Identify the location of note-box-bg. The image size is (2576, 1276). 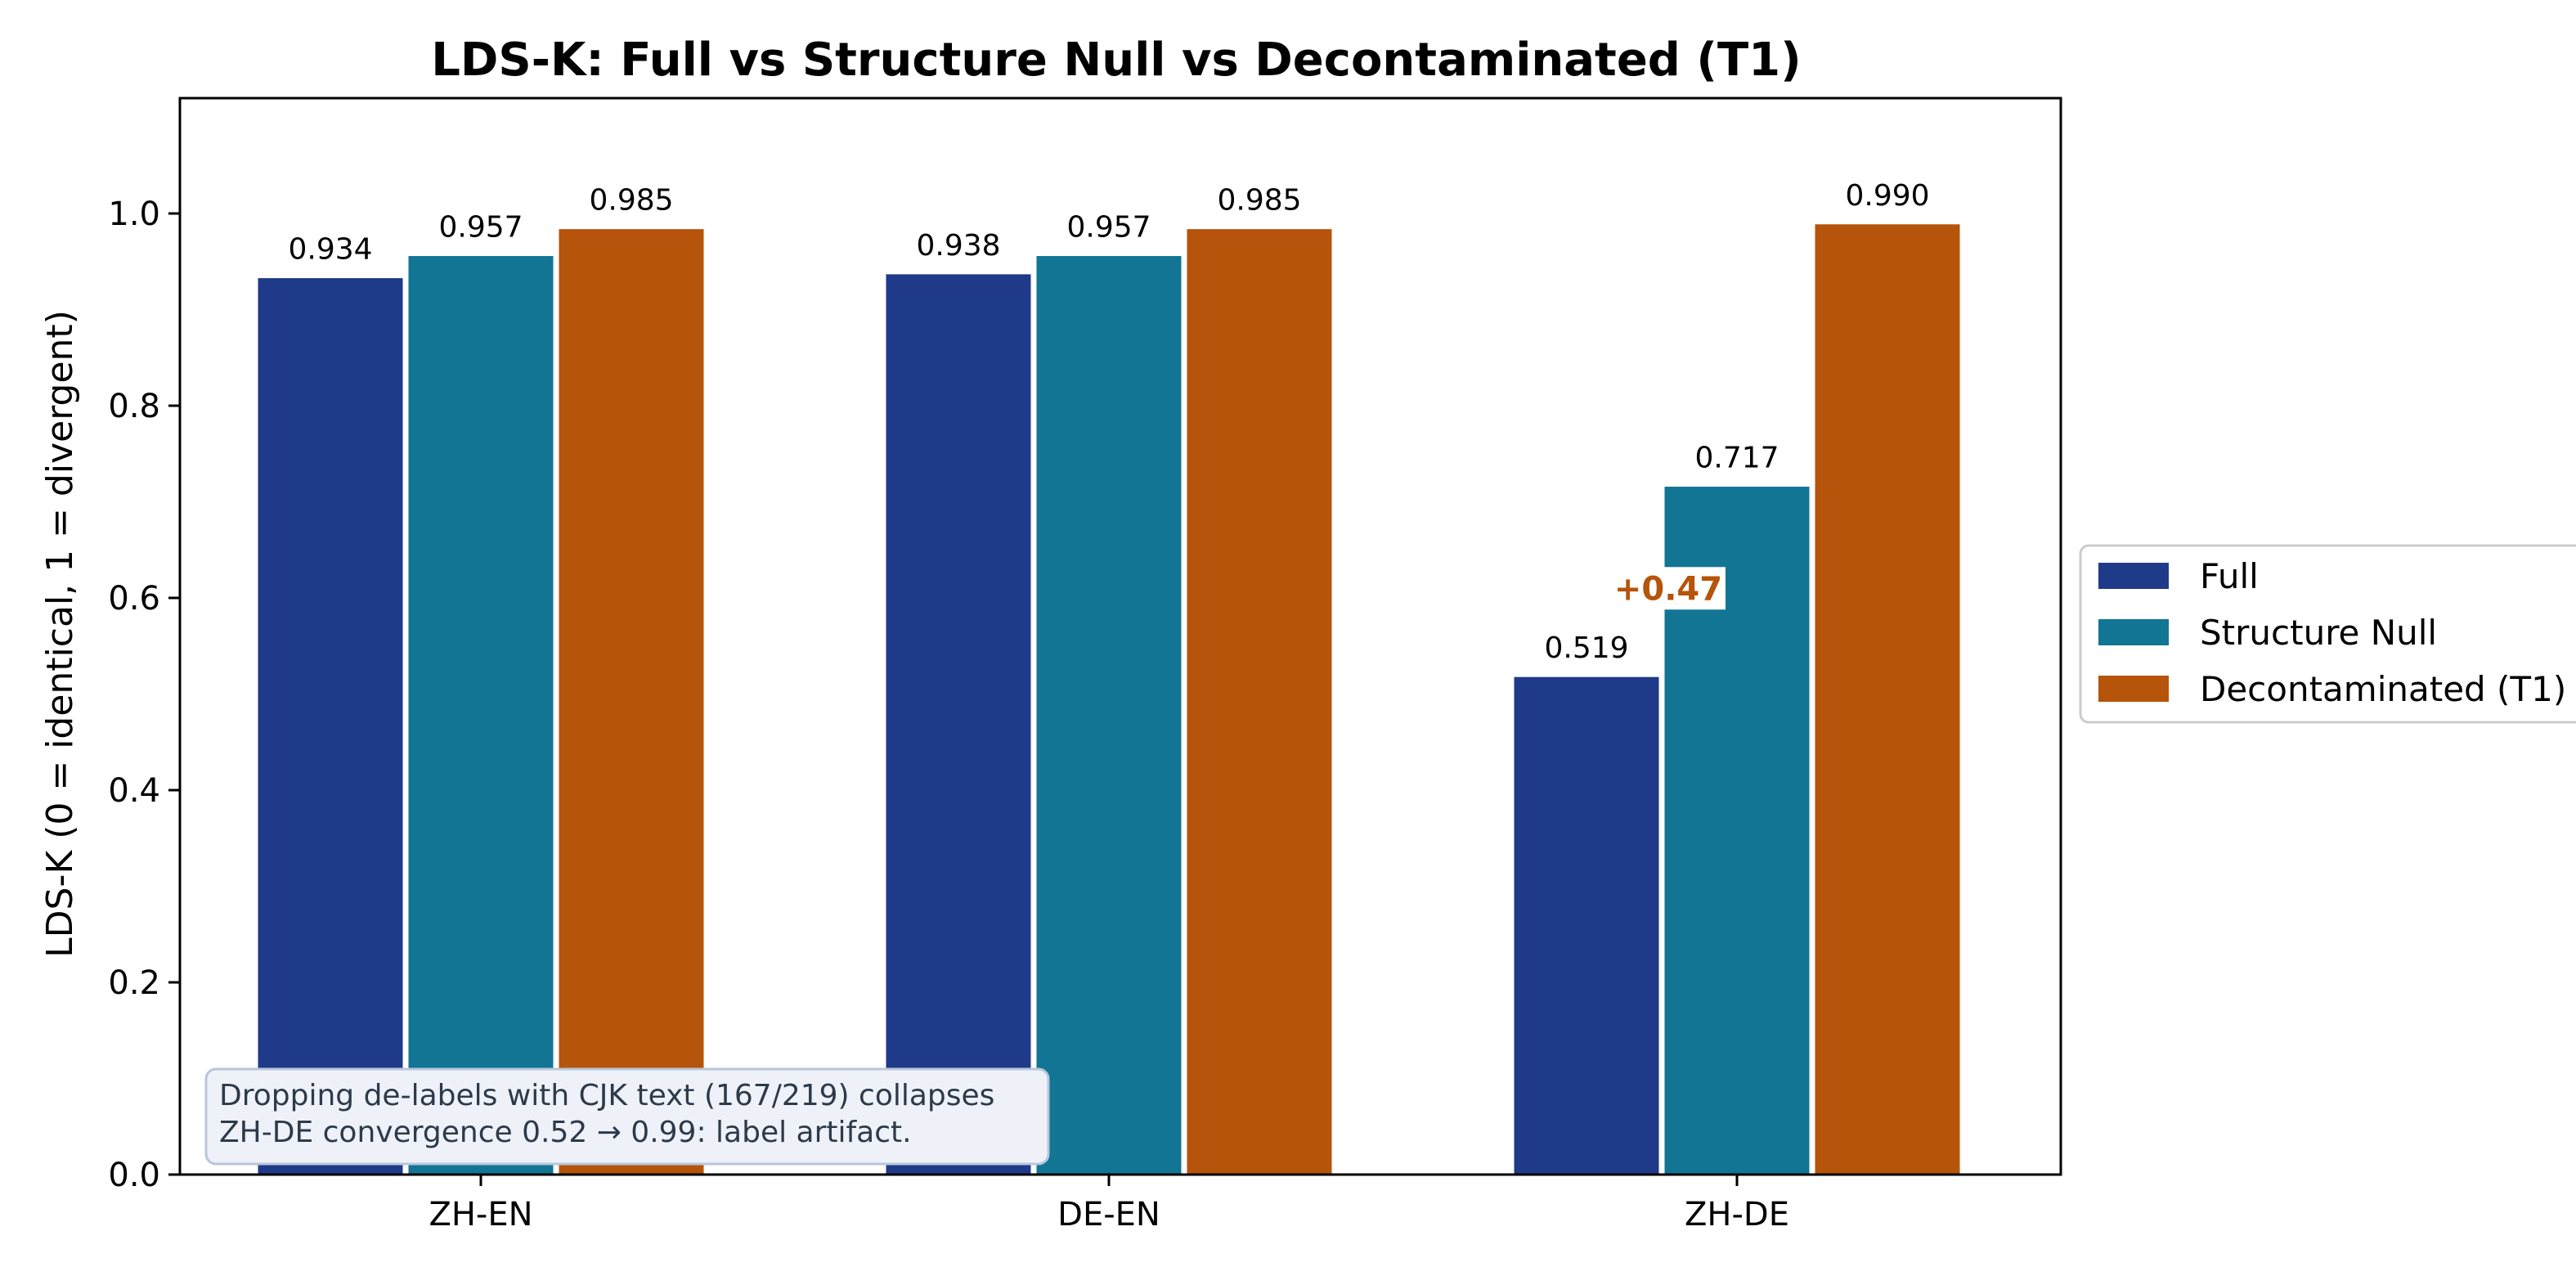
(627, 1116).